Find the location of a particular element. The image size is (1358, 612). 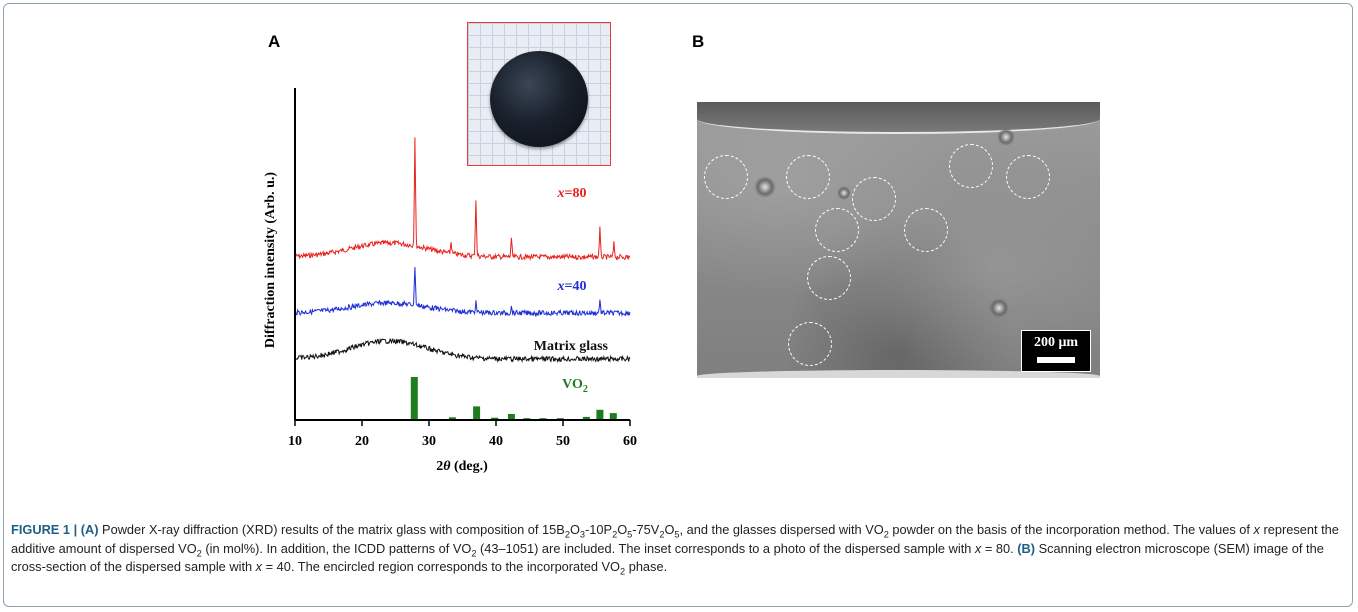

caption-text: = 80. is located at coordinates (999, 548).